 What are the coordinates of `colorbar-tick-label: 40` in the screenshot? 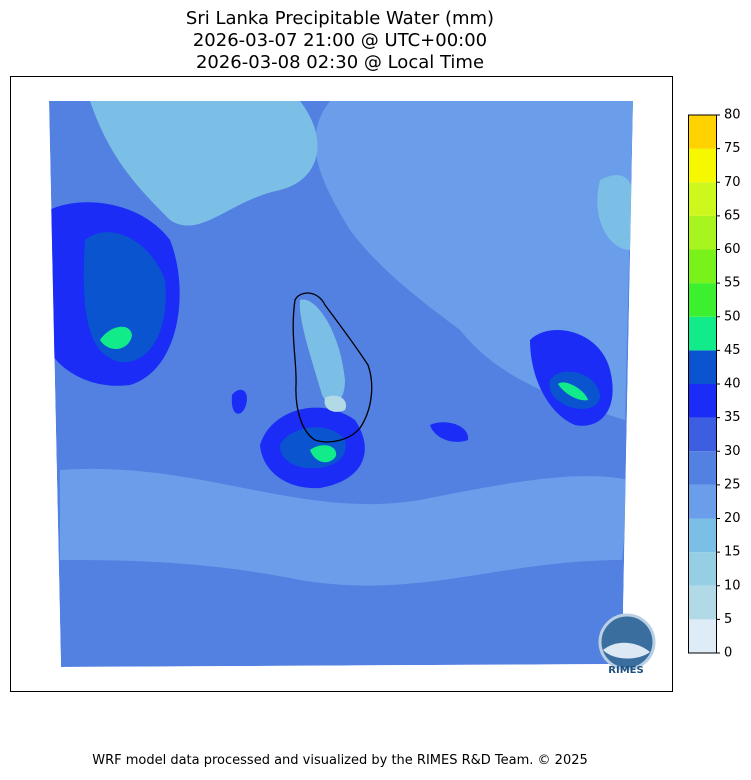 It's located at (732, 384).